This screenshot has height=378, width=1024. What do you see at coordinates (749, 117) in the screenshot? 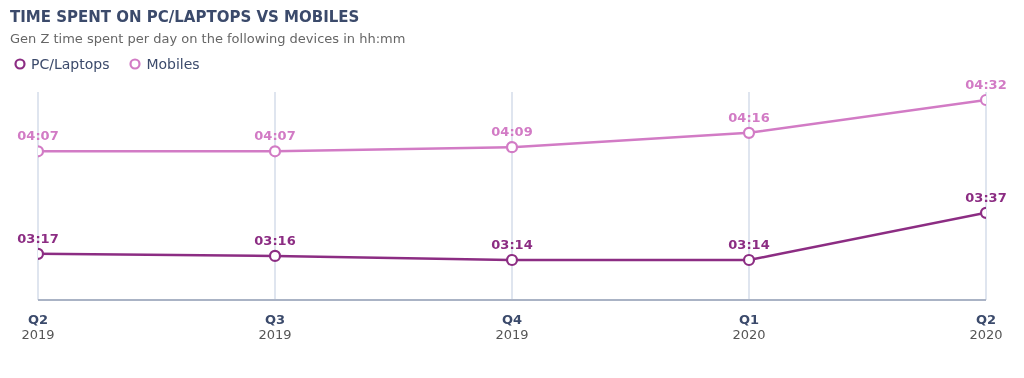
I see `data-label: 04:16` at bounding box center [749, 117].